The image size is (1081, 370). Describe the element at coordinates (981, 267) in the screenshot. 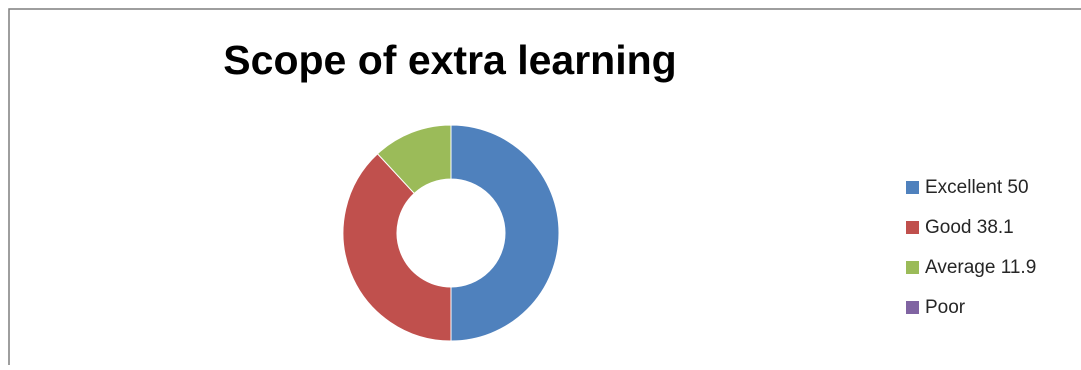

I see `legend-label: Average 11.9` at that location.